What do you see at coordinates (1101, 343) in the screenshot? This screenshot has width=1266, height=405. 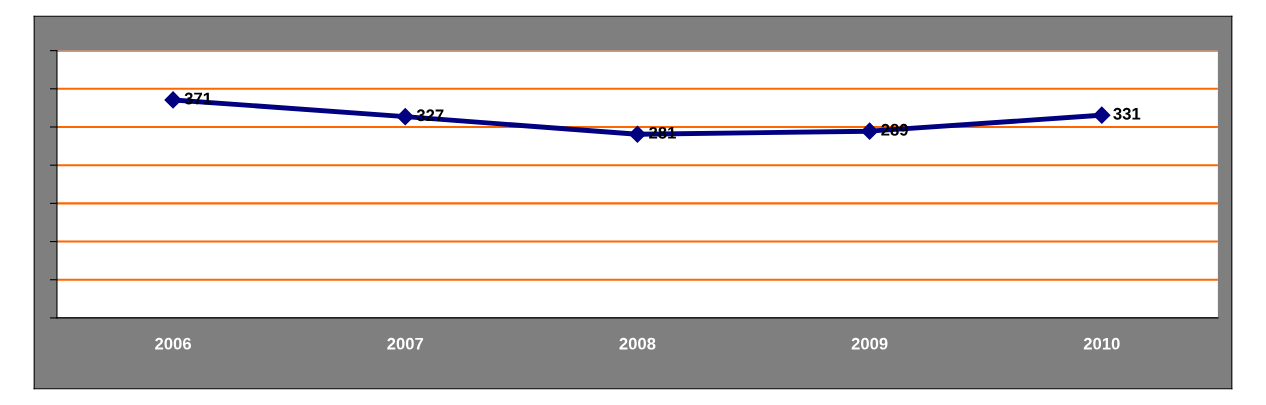 I see `x-tick-label: 2010` at bounding box center [1101, 343].